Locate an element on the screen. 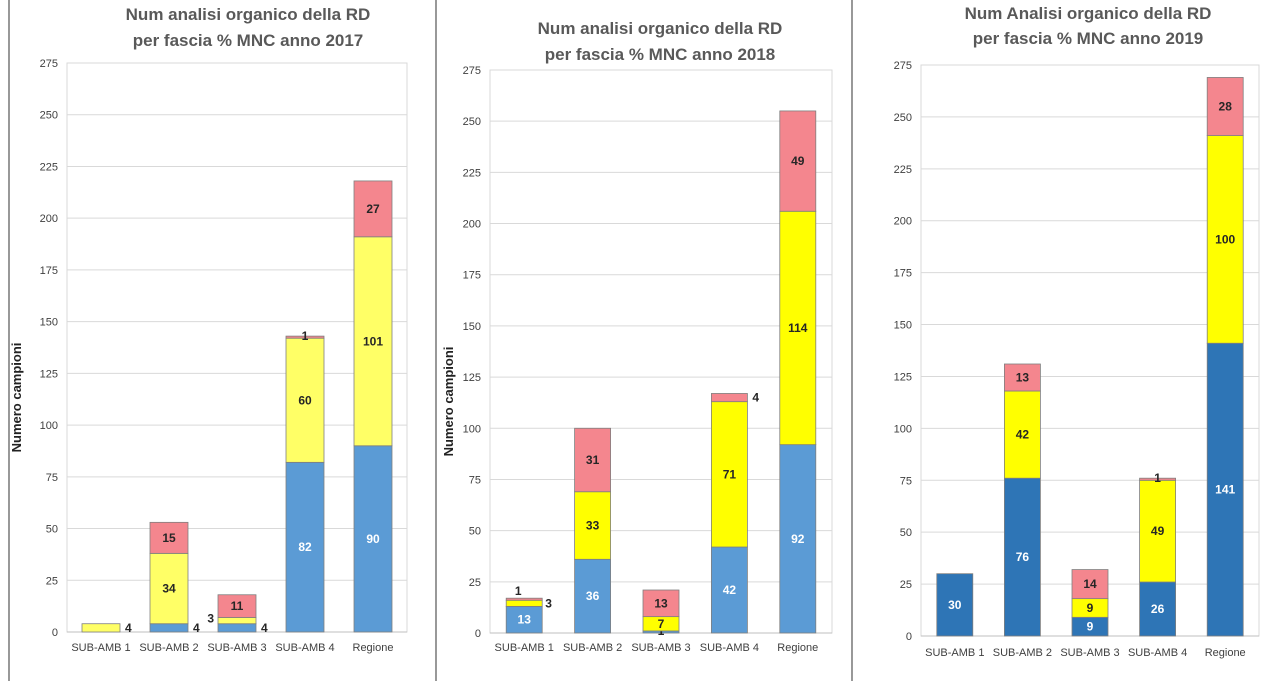 The image size is (1277, 681). data-label: 26 is located at coordinates (1158, 609).